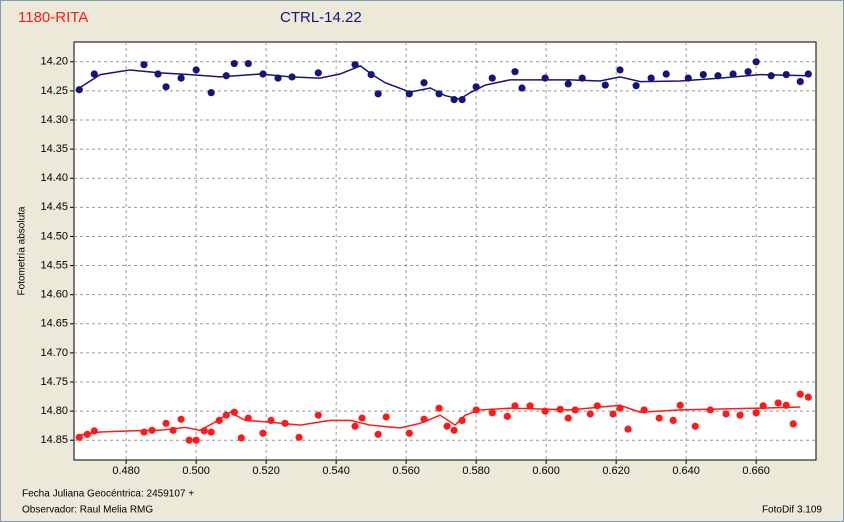 The image size is (844, 522). I want to click on y-tick-label: 14.50, so click(54, 236).